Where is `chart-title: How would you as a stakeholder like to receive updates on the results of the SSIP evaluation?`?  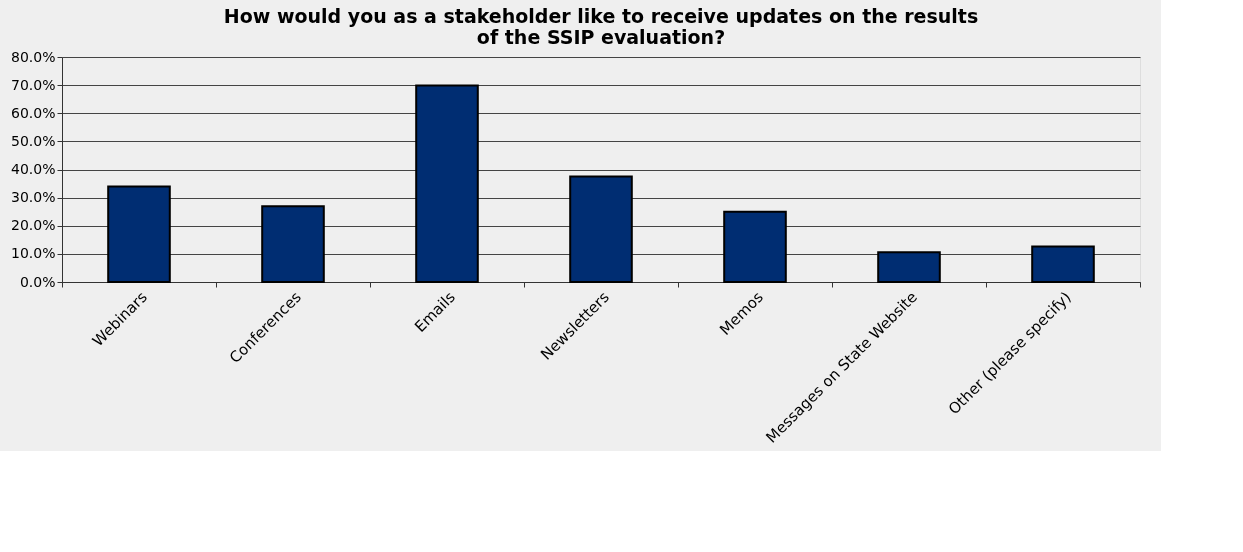
chart-title: How would you as a stakeholder like to receive updates on the results of the SSIP evaluation? is located at coordinates (601, 26).